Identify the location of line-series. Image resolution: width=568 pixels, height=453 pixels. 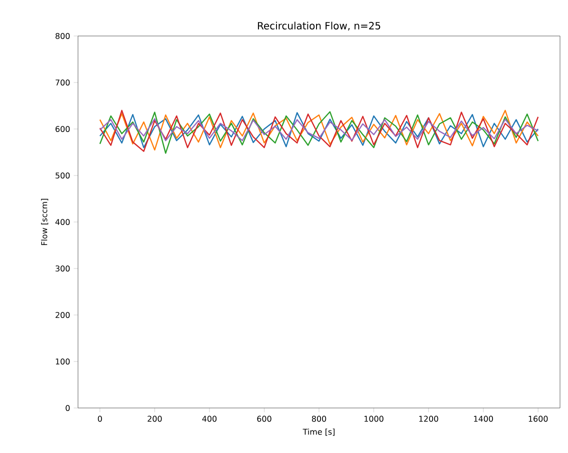
(319, 130).